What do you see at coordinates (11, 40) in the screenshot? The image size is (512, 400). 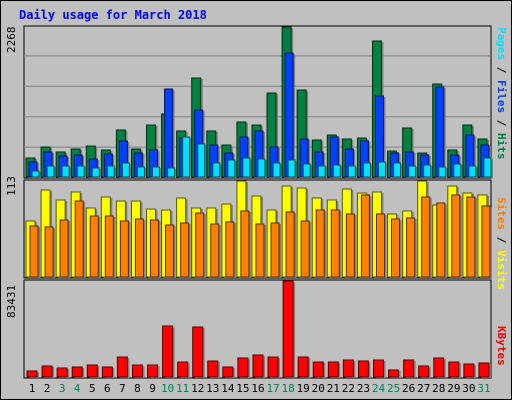 I see `top-panel-ymax-label: 2268` at bounding box center [11, 40].